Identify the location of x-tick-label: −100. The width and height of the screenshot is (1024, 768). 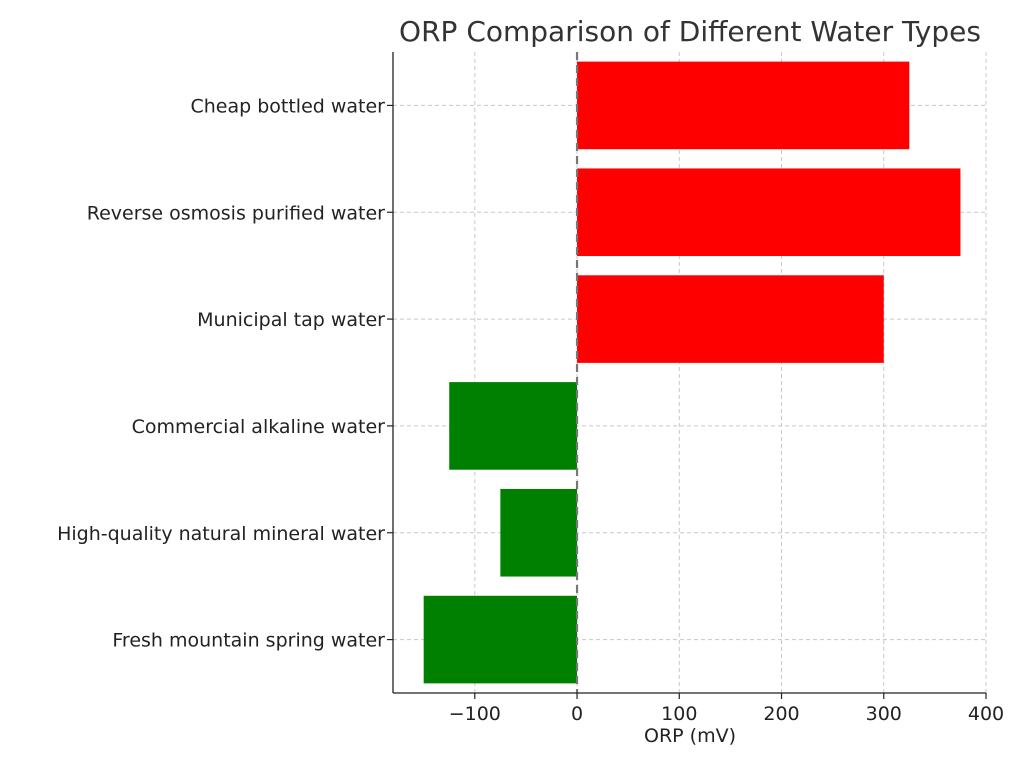
(475, 714).